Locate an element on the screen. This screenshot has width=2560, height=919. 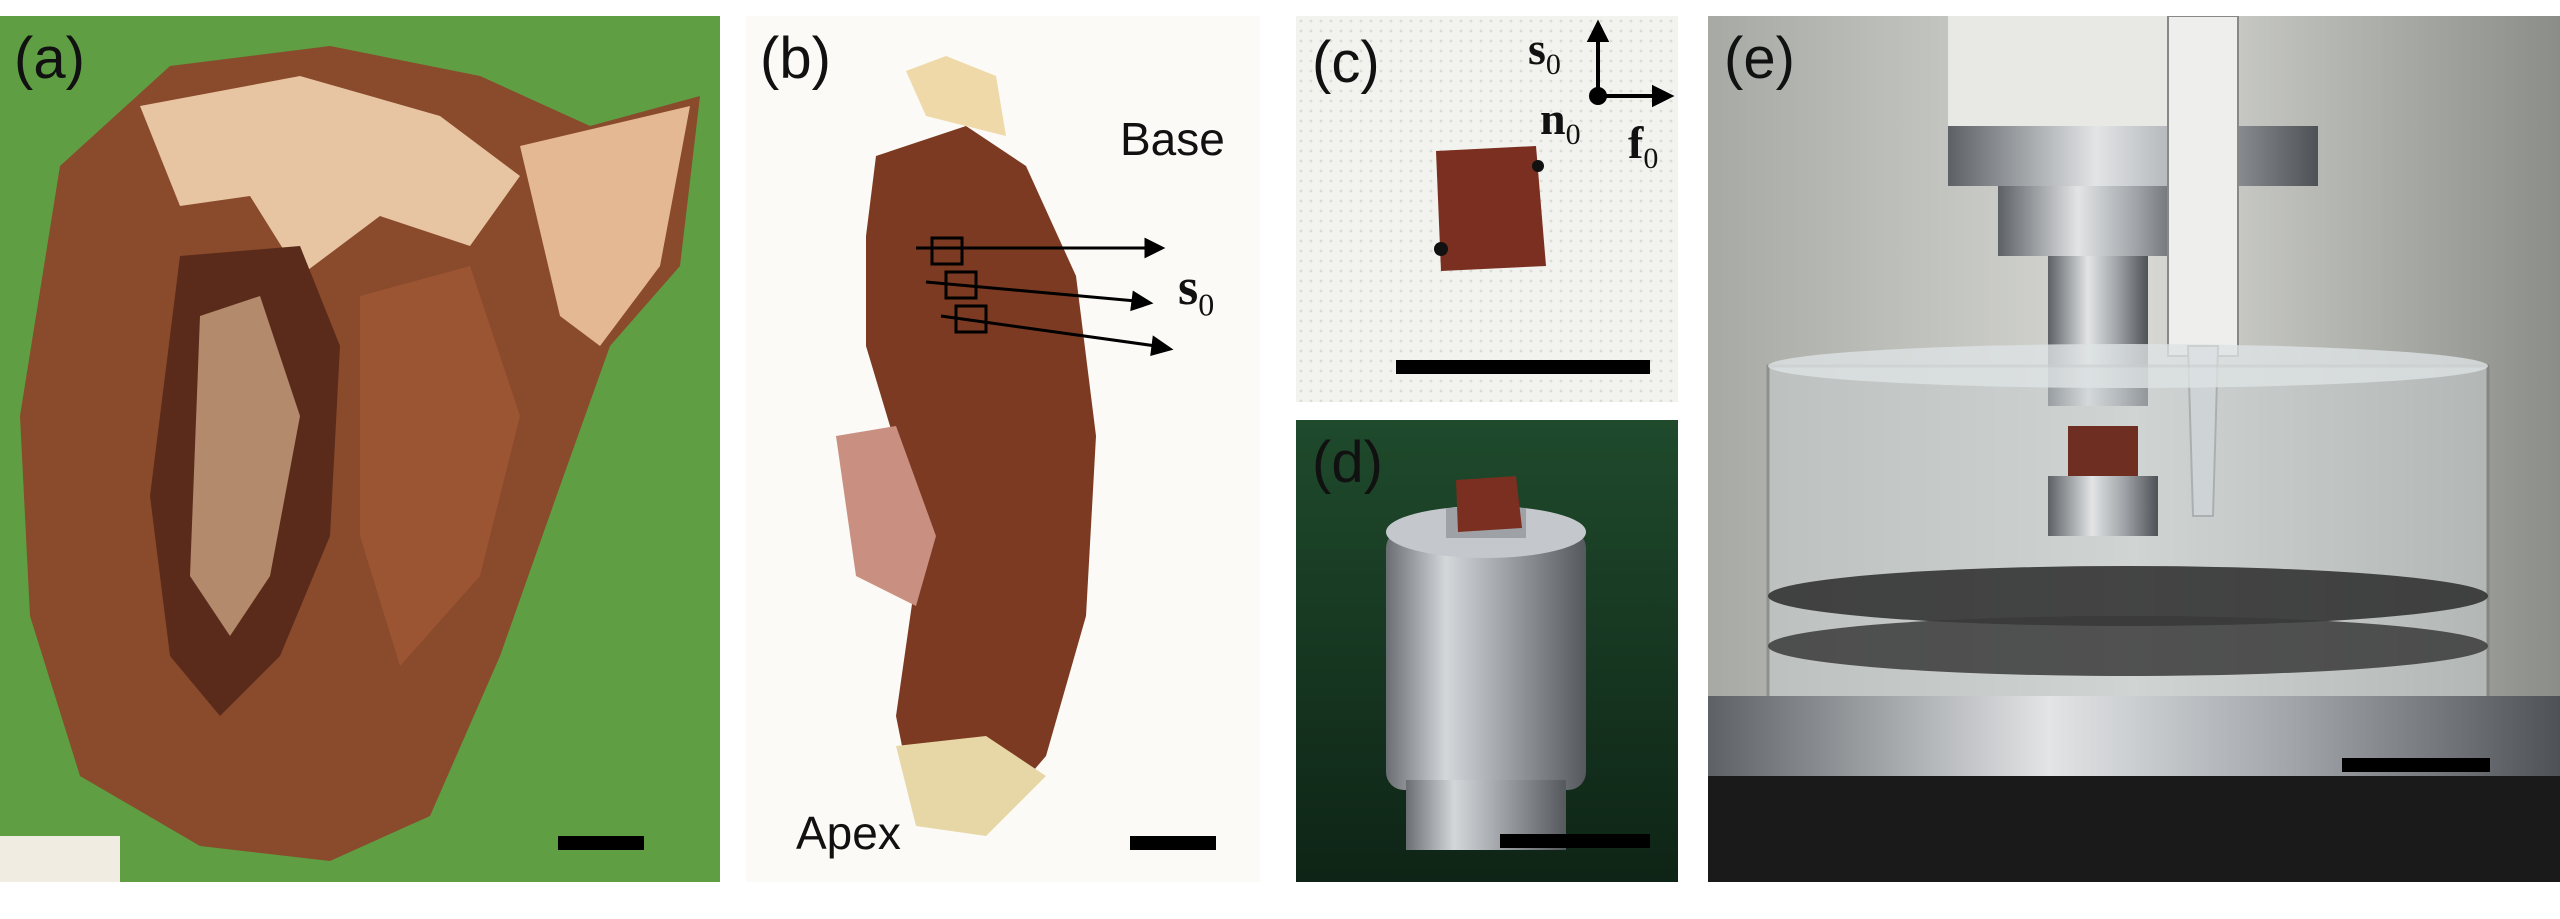
axis-f-subscript: 0 is located at coordinates (1651, 159).